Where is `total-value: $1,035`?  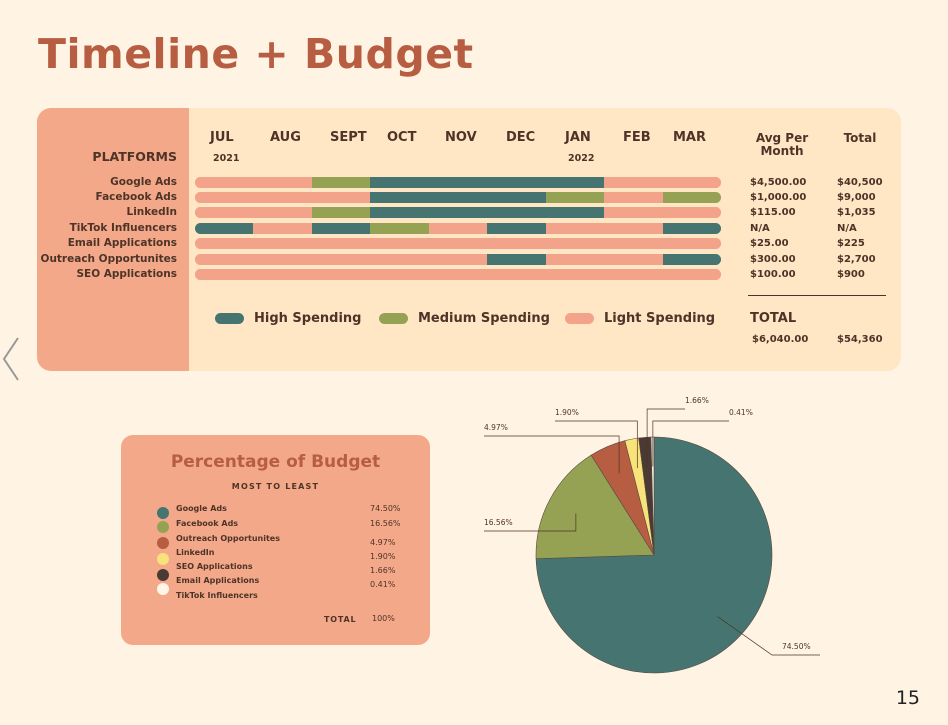 total-value: $1,035 is located at coordinates (856, 212).